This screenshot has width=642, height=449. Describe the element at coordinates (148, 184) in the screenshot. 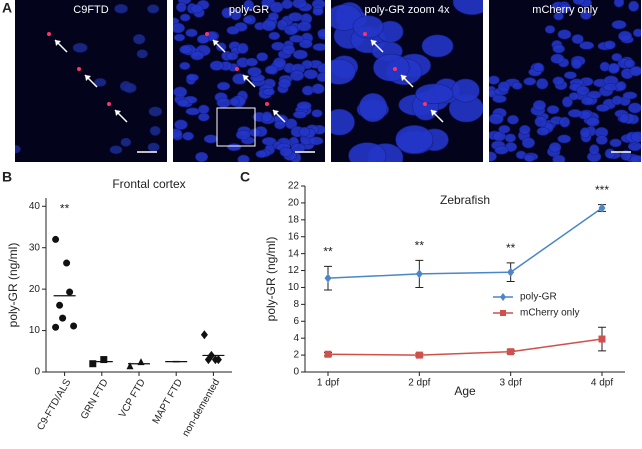

I see `chart-title: Frontal cortex` at that location.